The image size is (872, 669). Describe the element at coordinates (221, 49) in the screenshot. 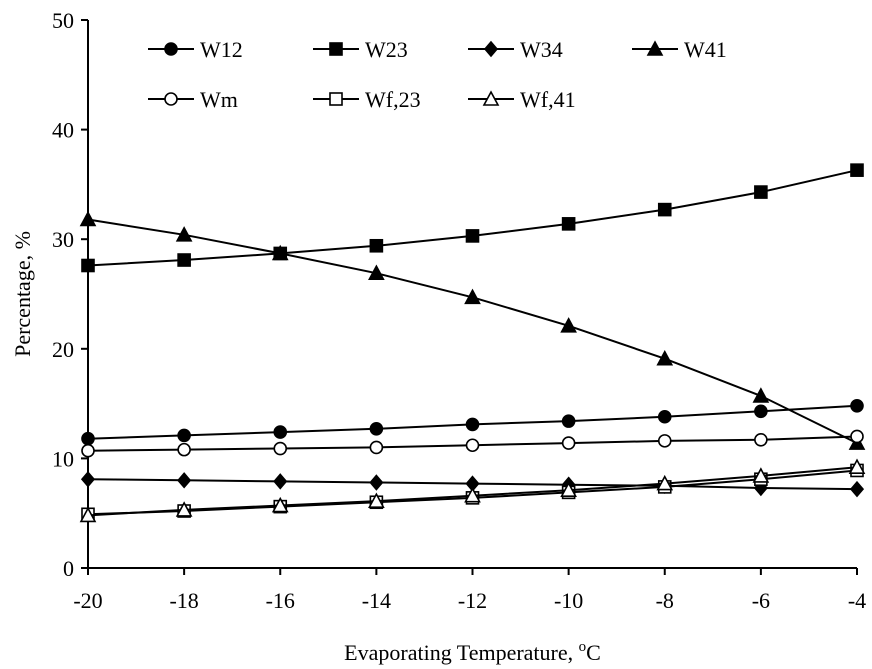

I see `legend-label: W12` at that location.